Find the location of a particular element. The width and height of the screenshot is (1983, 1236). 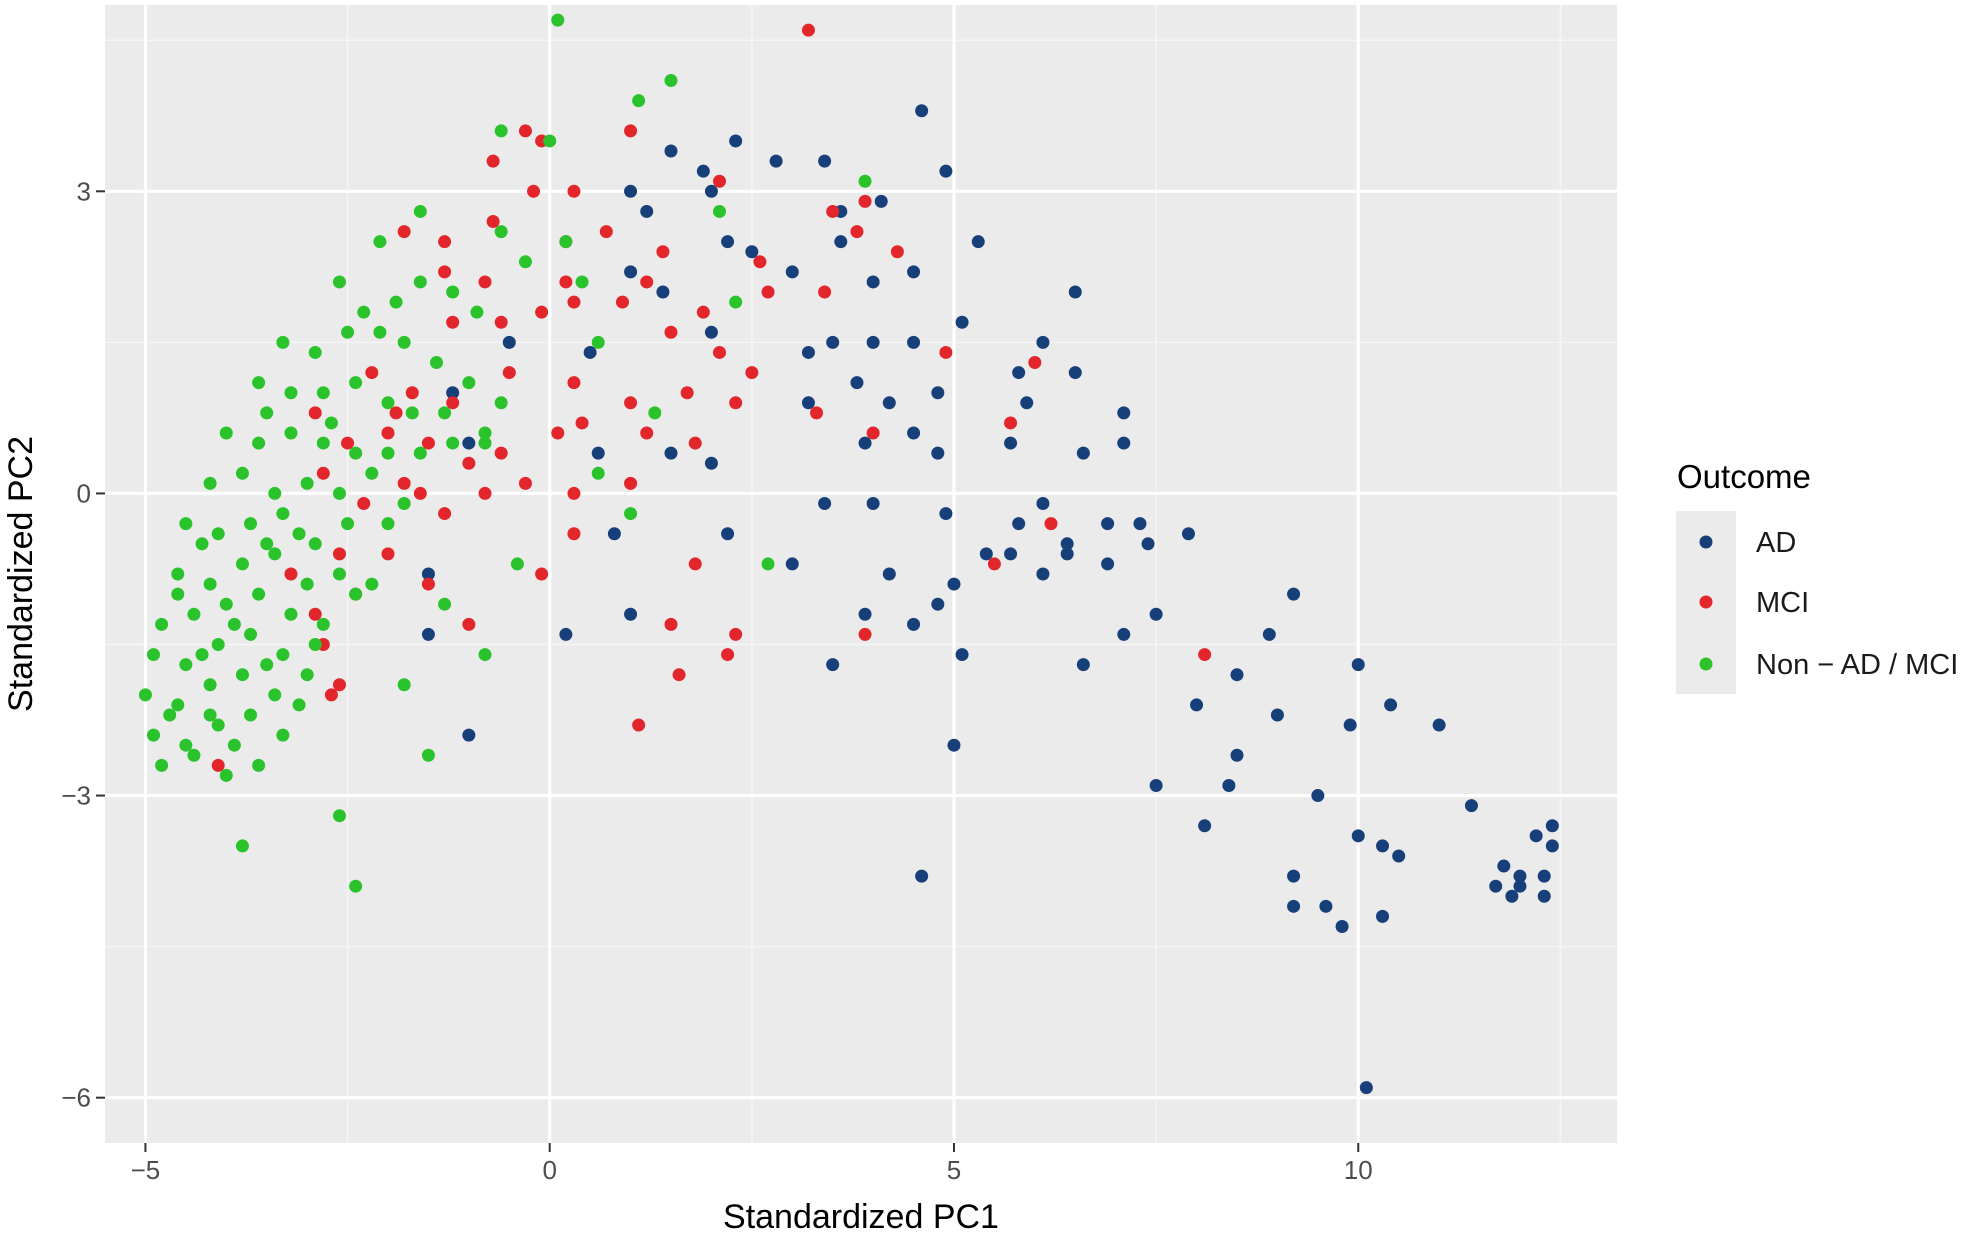

y-tick-label: −3 is located at coordinates (76, 796).